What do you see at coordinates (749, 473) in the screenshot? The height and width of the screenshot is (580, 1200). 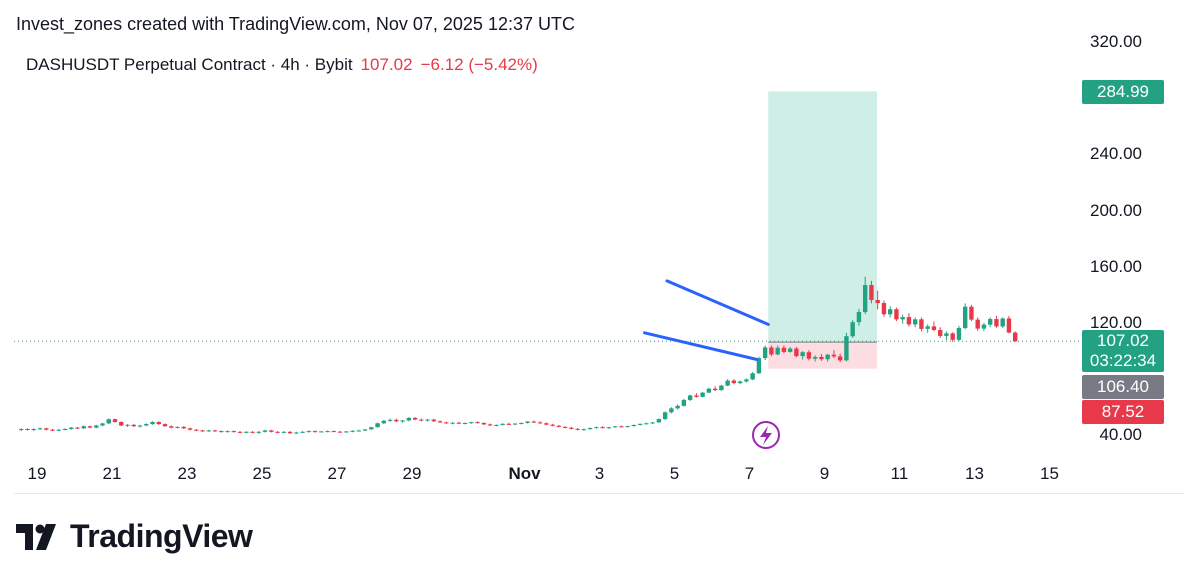 I see `x-axis-tick-label: 7` at bounding box center [749, 473].